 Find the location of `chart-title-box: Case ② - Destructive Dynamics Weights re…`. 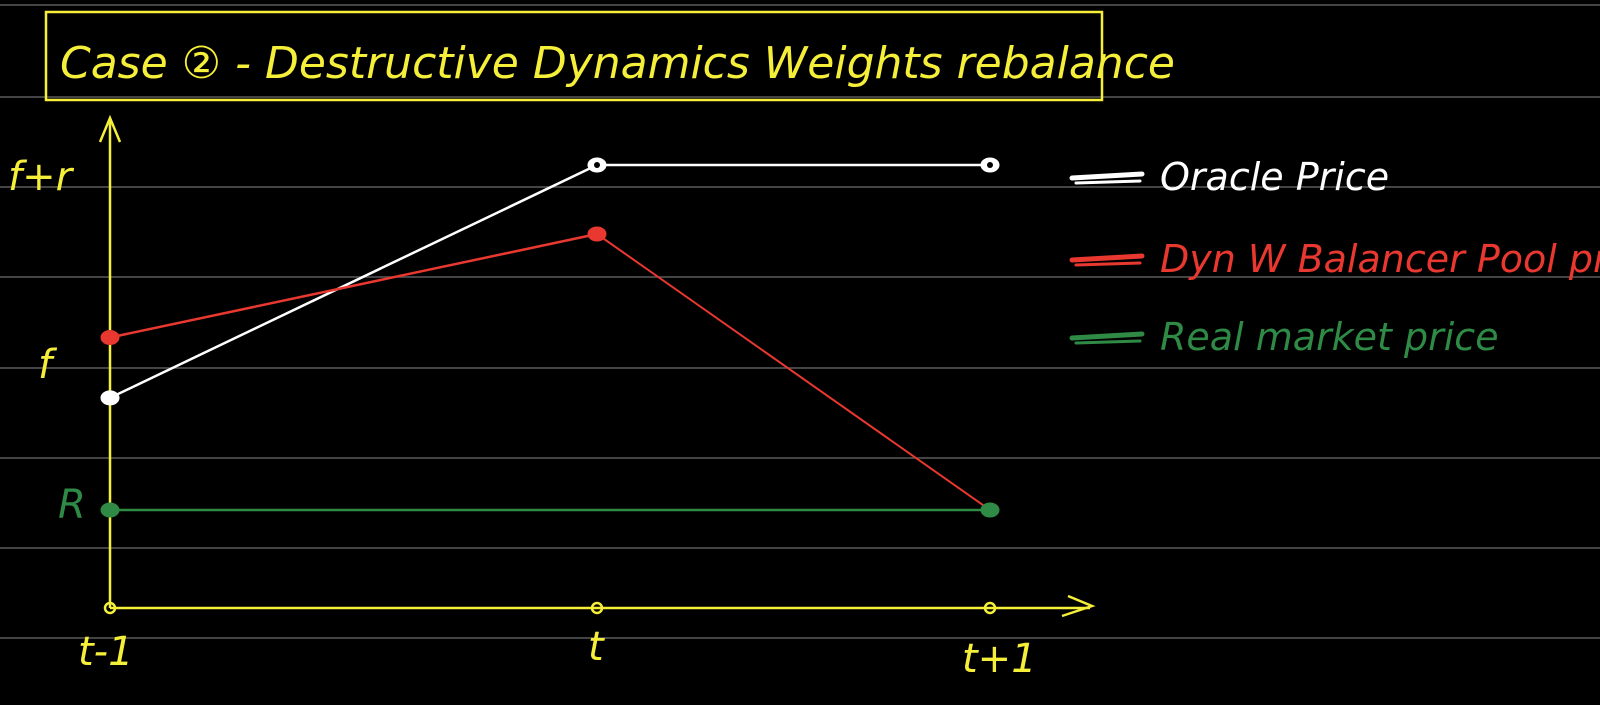

chart-title-box: Case ② - Destructive Dynamics Weights re… is located at coordinates (609, 56).